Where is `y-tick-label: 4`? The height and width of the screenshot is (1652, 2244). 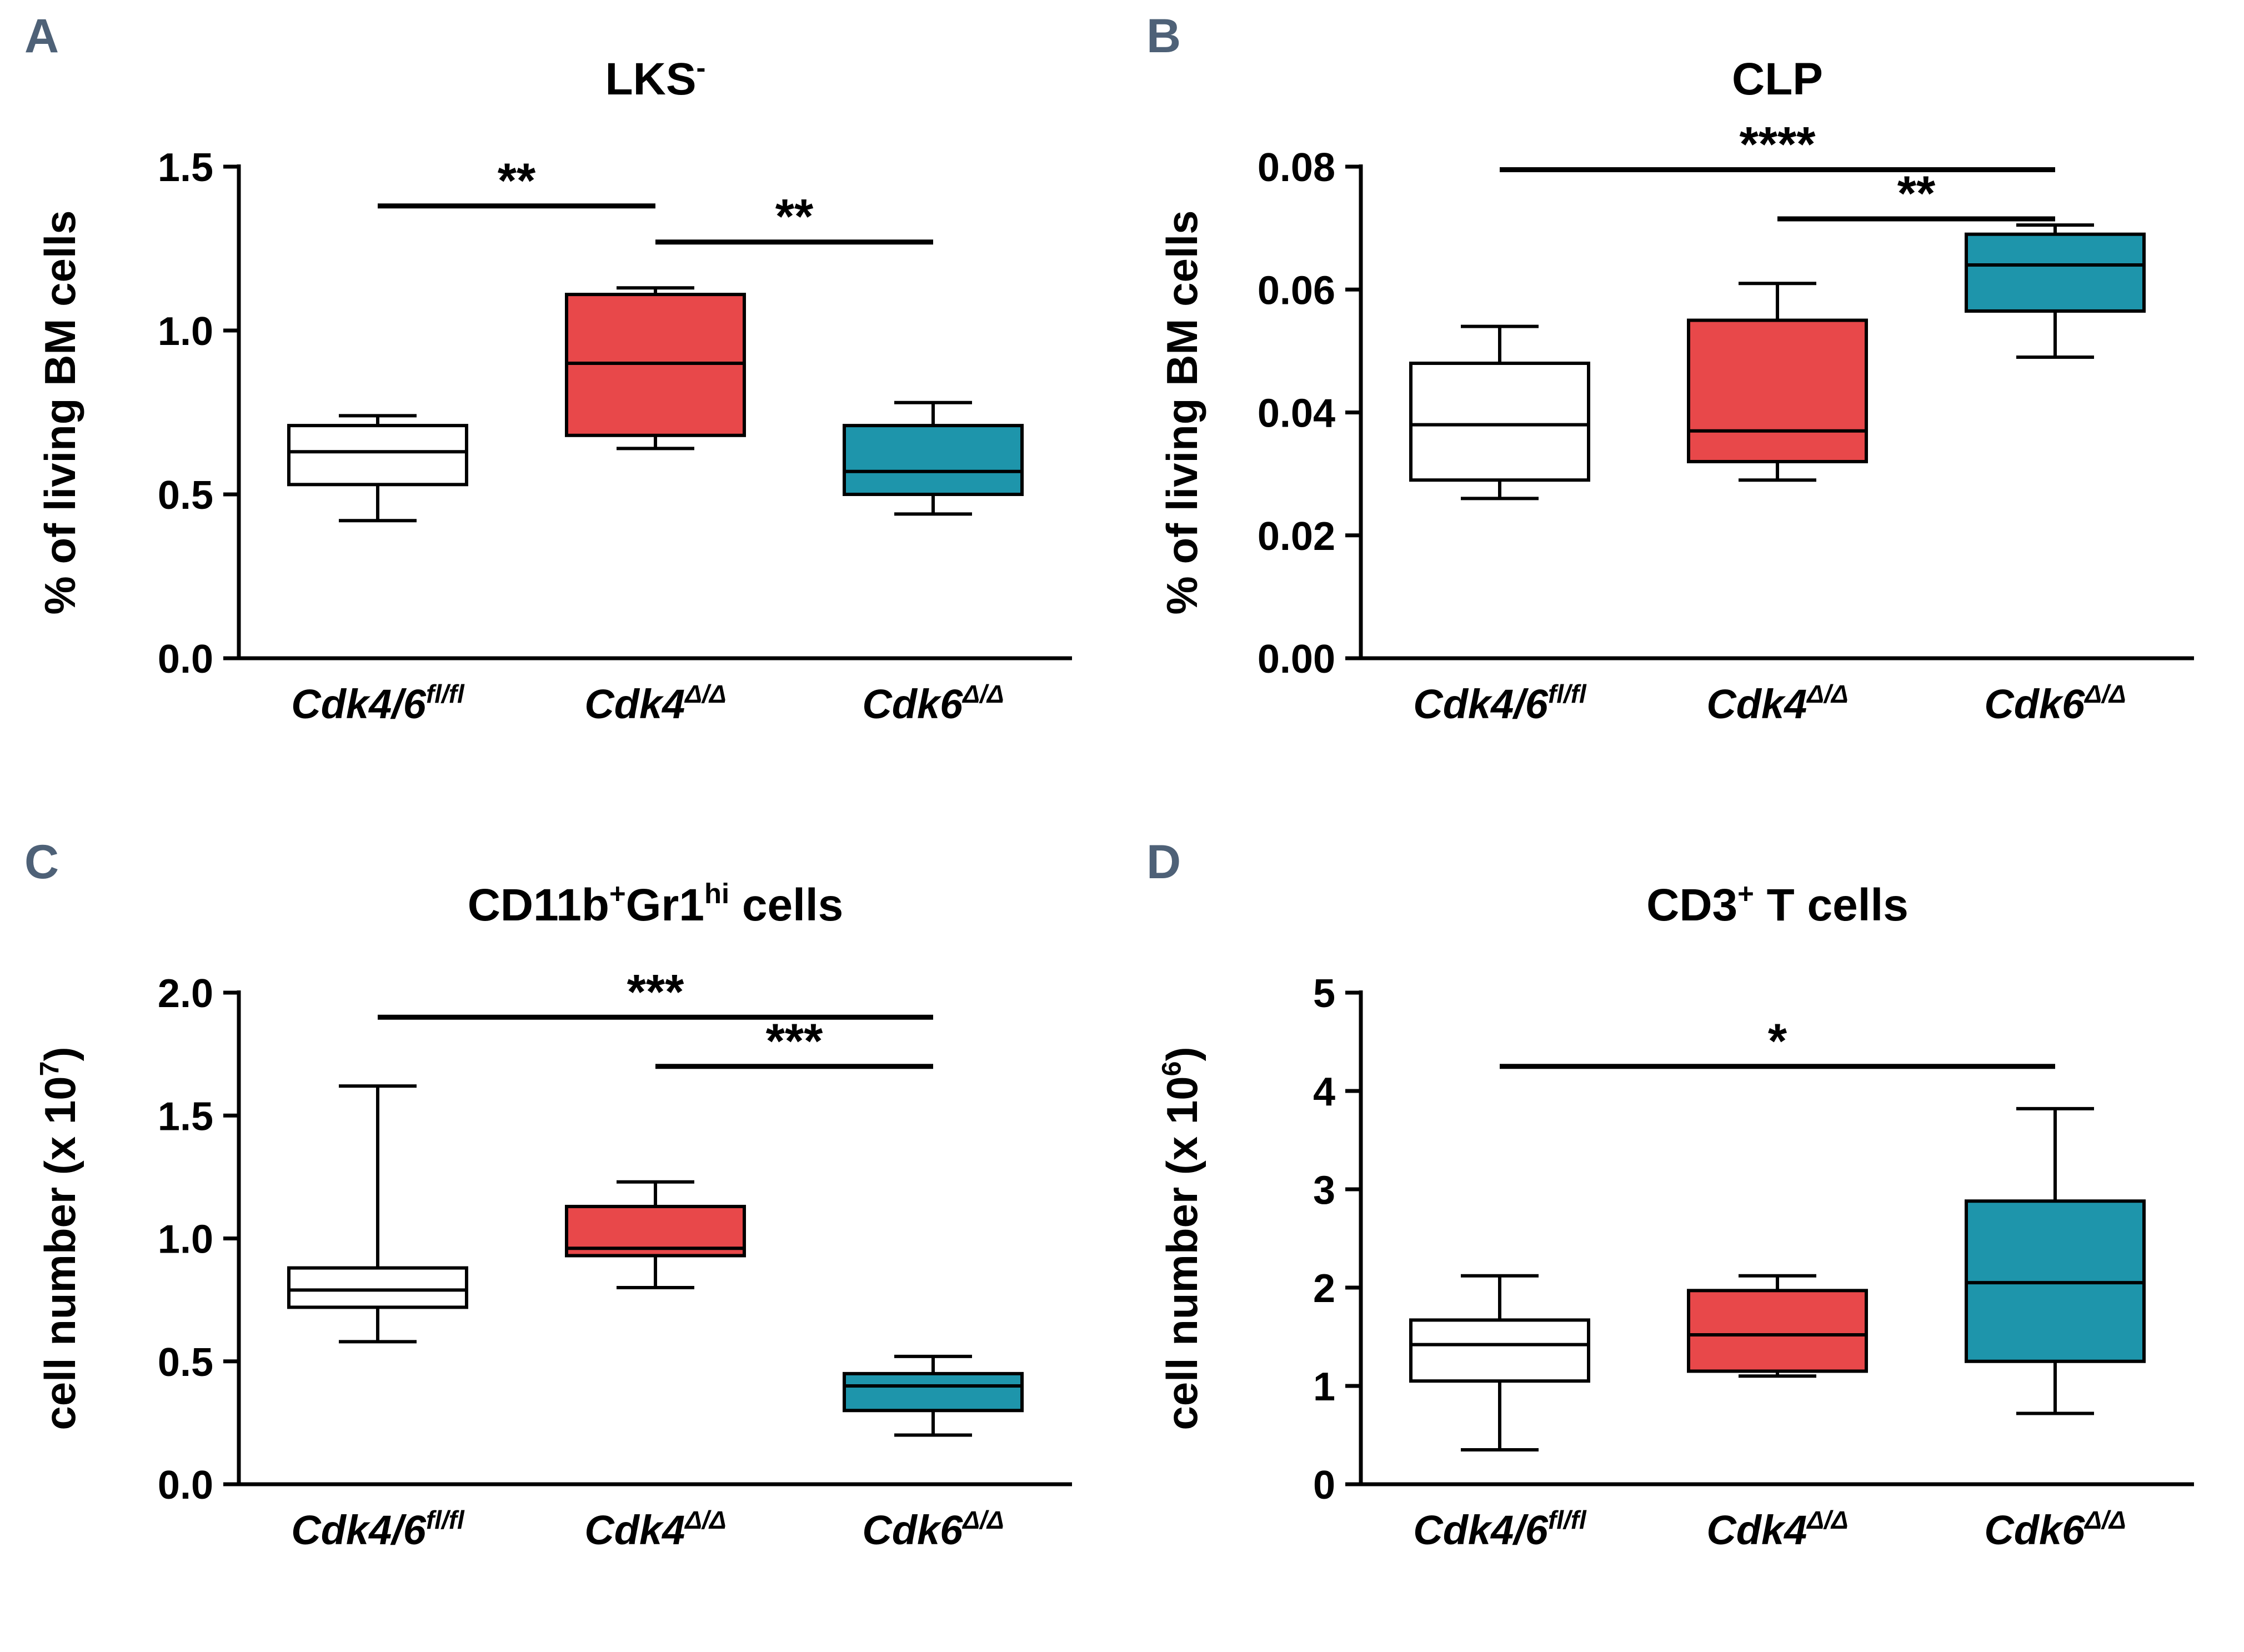 y-tick-label: 4 is located at coordinates (1324, 1092).